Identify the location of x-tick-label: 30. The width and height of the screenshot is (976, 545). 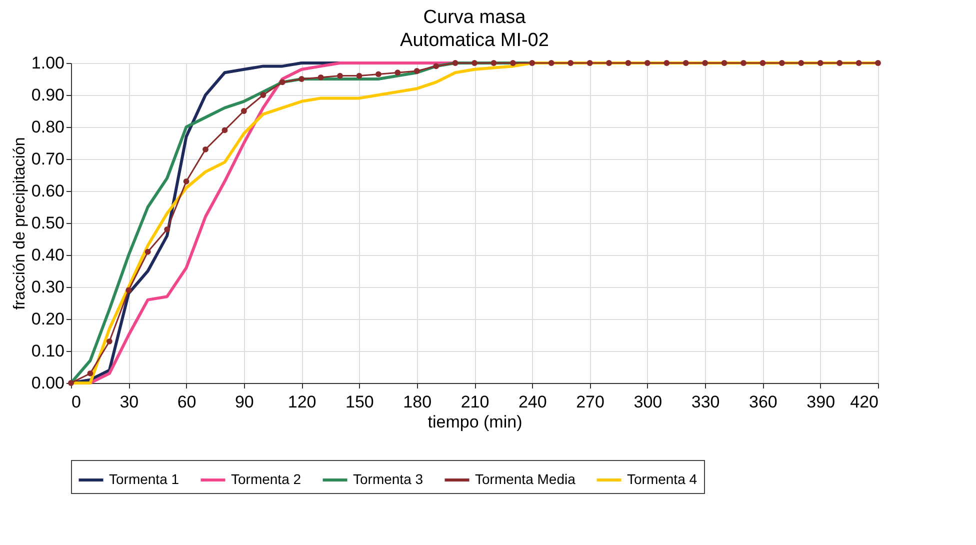
(129, 402).